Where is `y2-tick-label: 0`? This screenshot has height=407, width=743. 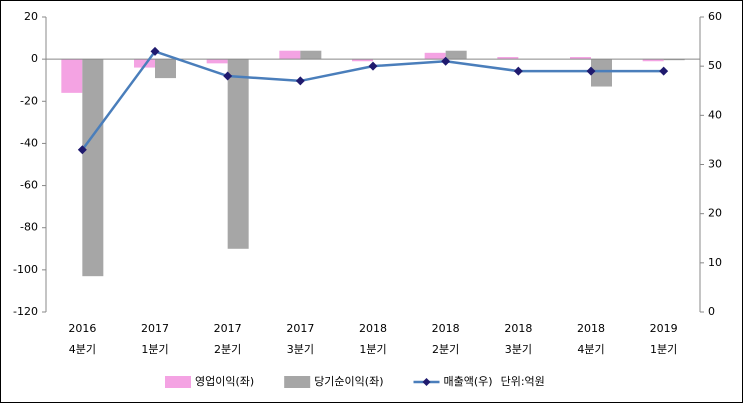
y2-tick-label: 0 is located at coordinates (711, 311).